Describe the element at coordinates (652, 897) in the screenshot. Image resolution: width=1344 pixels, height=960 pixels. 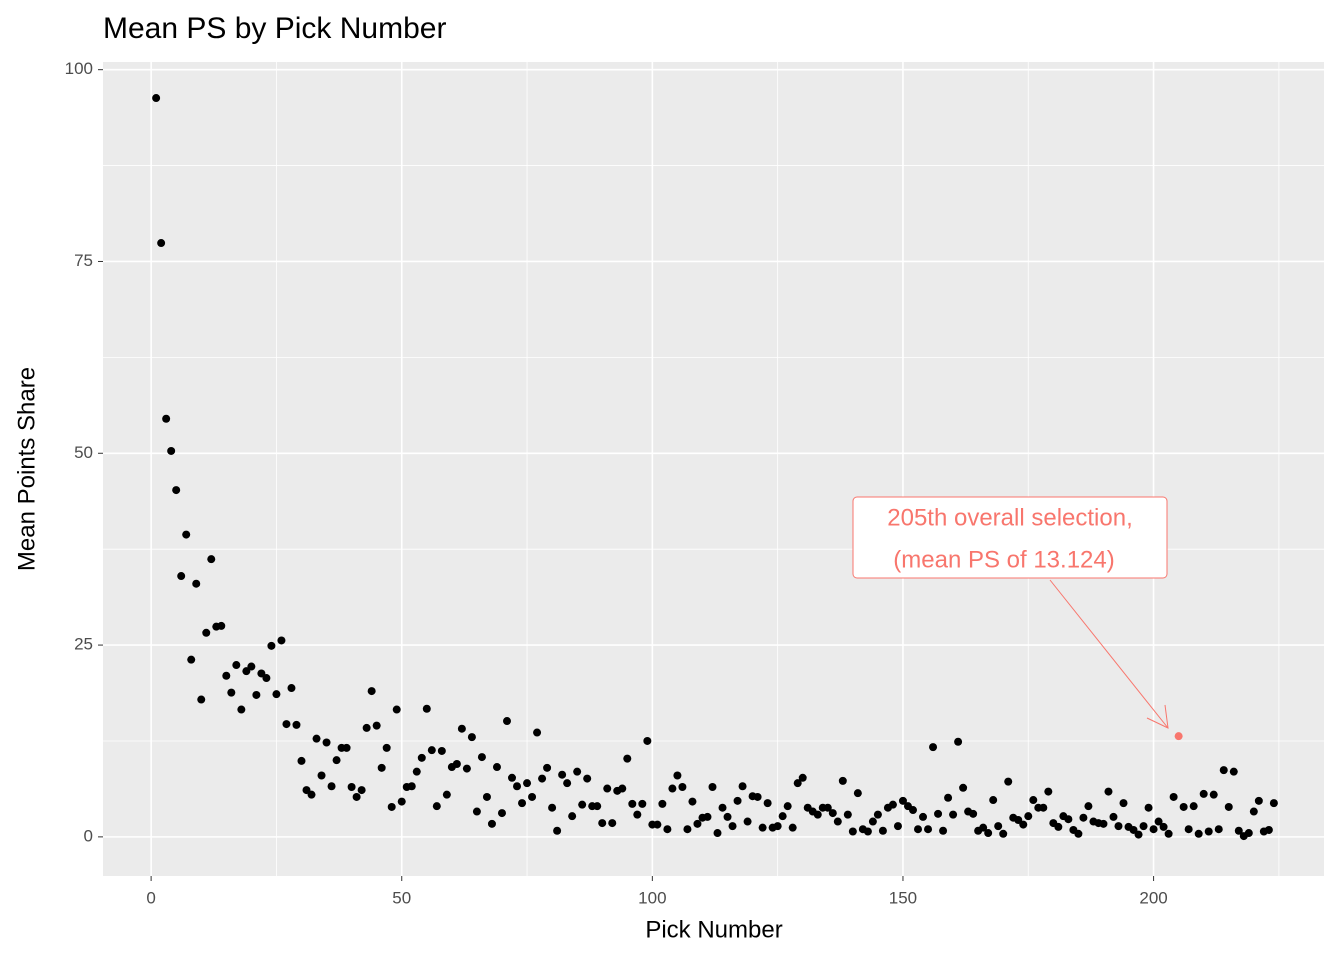
I see `x-tick-label: 100` at that location.